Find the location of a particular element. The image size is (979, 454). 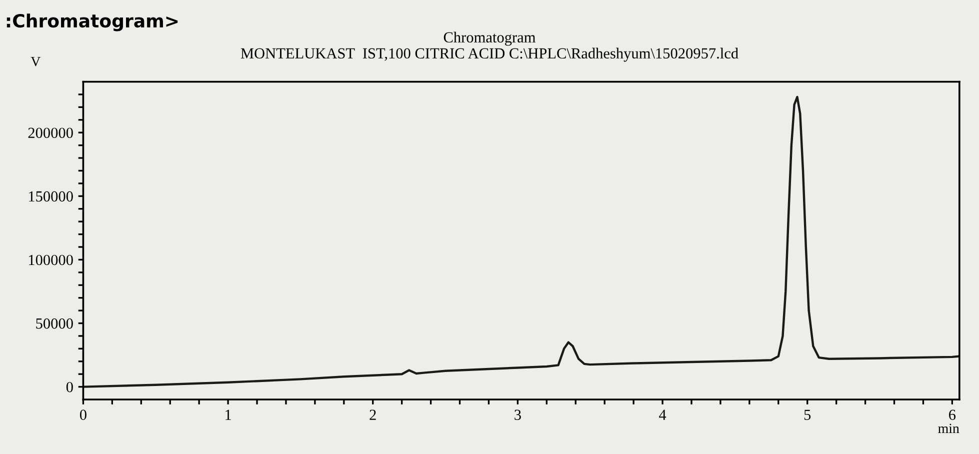

x-tick-label: 1 is located at coordinates (228, 415).